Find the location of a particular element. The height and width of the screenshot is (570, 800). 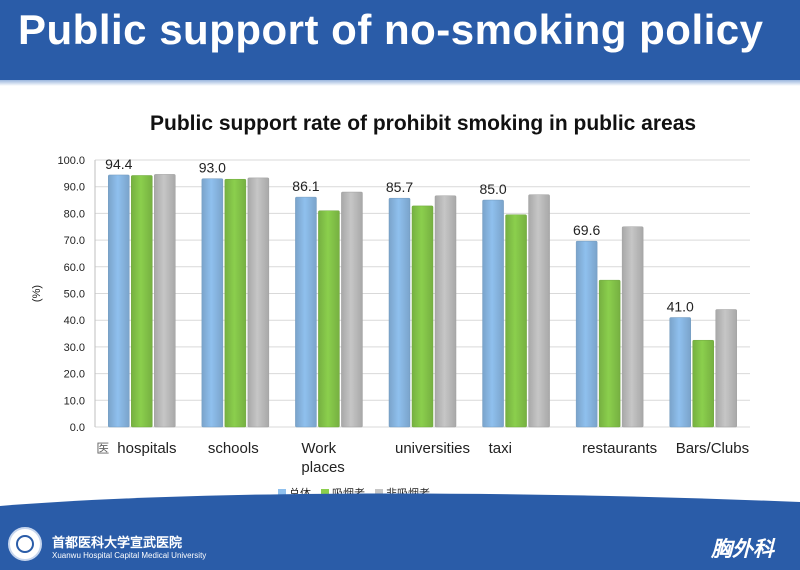

x-category-label: taxi is located at coordinates (500, 448).